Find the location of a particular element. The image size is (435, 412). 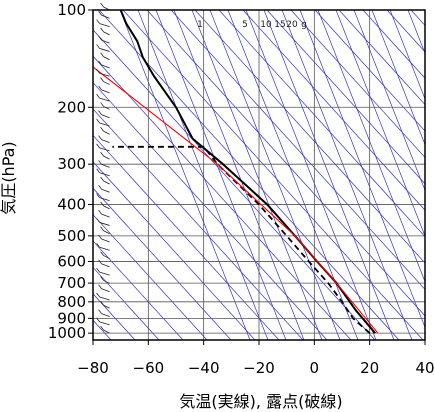

x-tick-label: −80 is located at coordinates (93, 368).